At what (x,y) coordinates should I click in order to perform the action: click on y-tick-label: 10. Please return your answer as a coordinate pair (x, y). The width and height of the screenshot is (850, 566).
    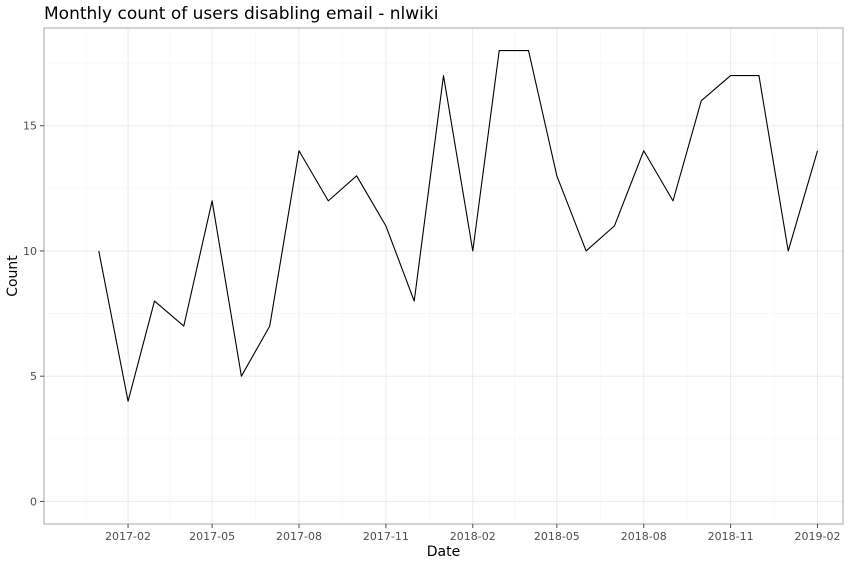
    Looking at the image, I should click on (30, 251).